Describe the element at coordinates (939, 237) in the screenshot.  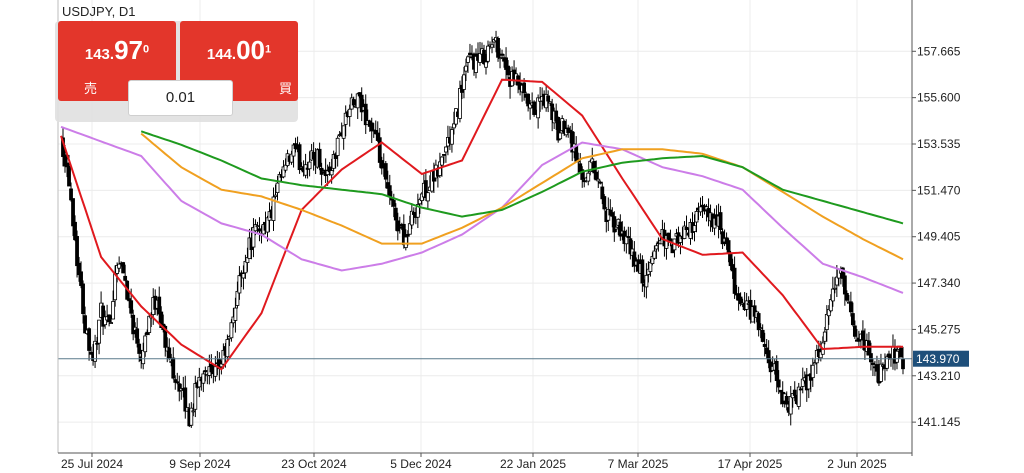
I see `y-tick-label: 149.405` at that location.